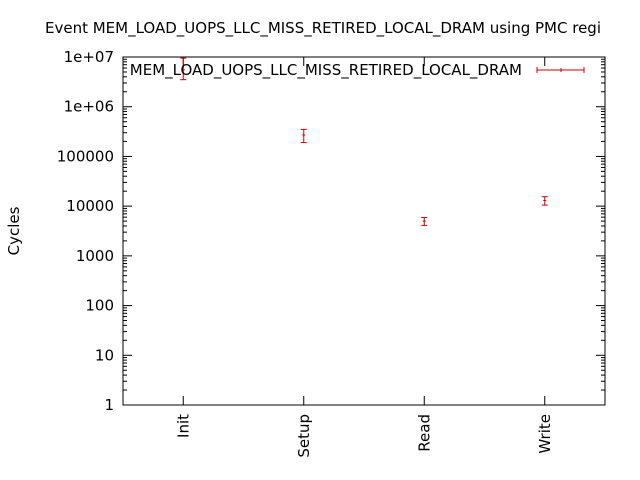 The height and width of the screenshot is (480, 640). I want to click on y-tick-label: 1, so click(109, 405).